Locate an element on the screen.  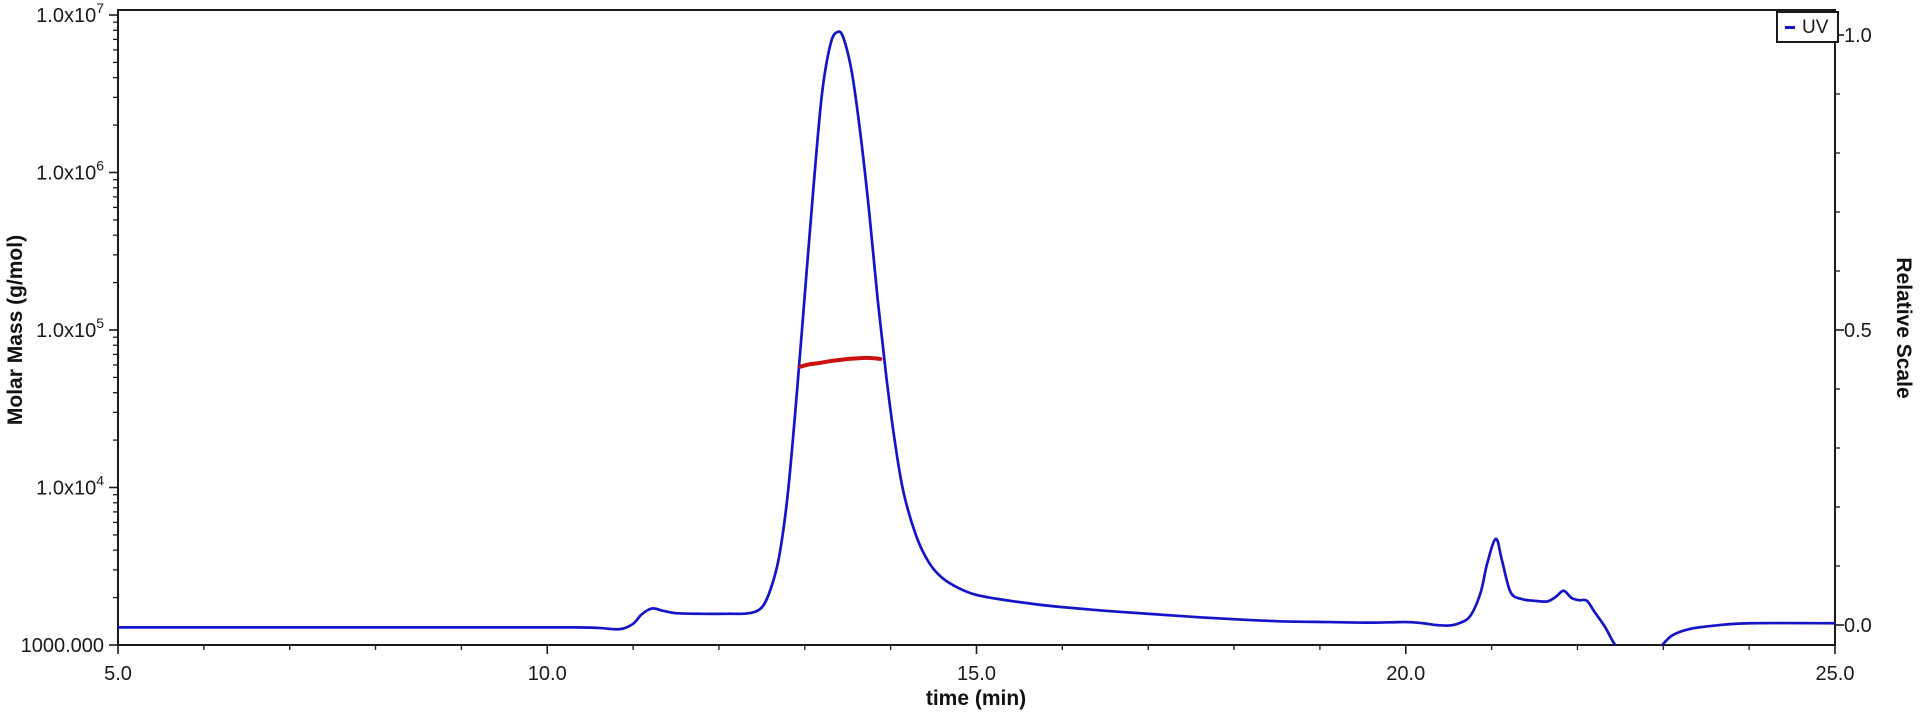
svg-text: 1.0x10⁷ is located at coordinates (70, 13).